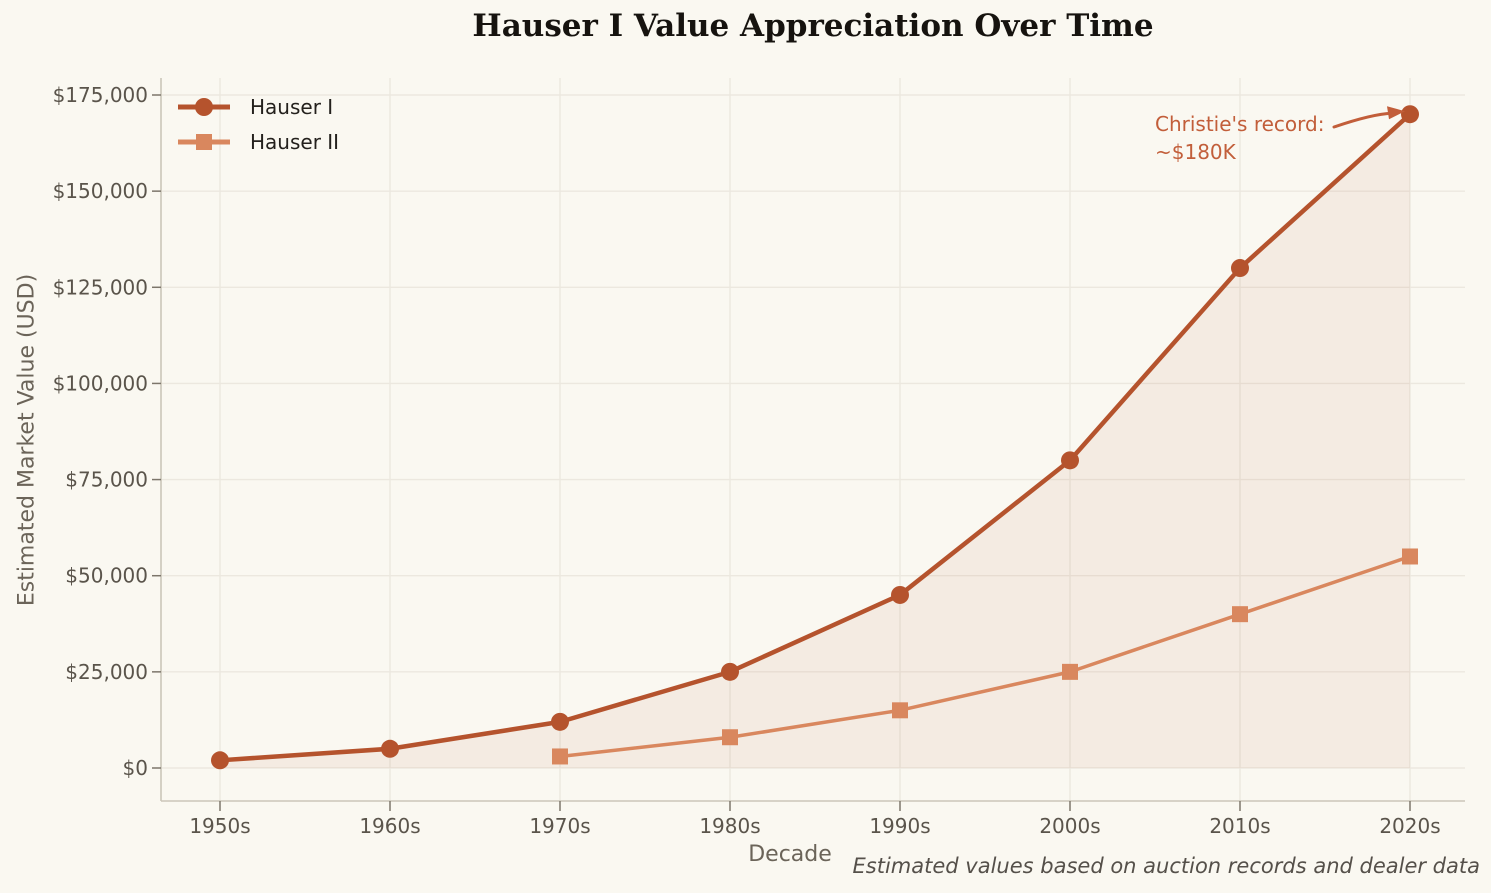  I want to click on y-tick-label: $175,000, so click(100, 95).